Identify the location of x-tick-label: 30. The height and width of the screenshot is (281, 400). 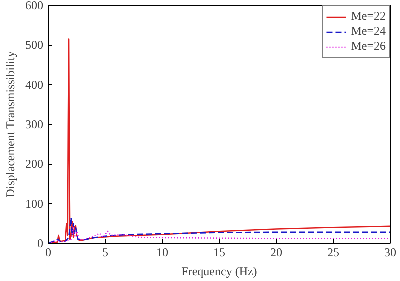
(390, 253).